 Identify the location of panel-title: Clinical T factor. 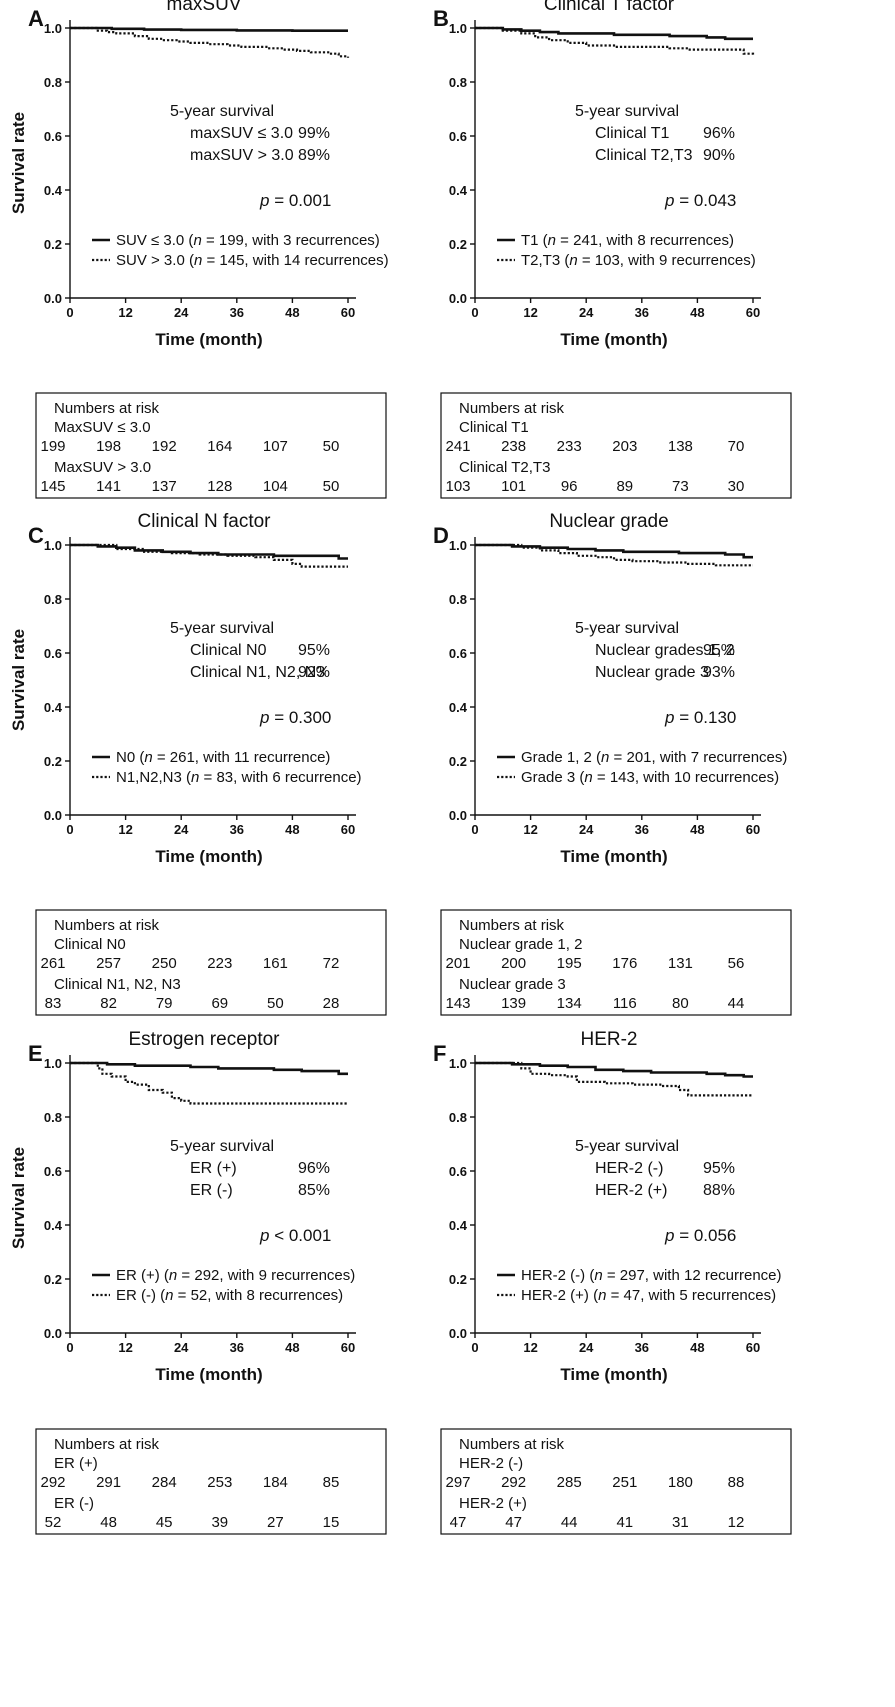
(609, 7).